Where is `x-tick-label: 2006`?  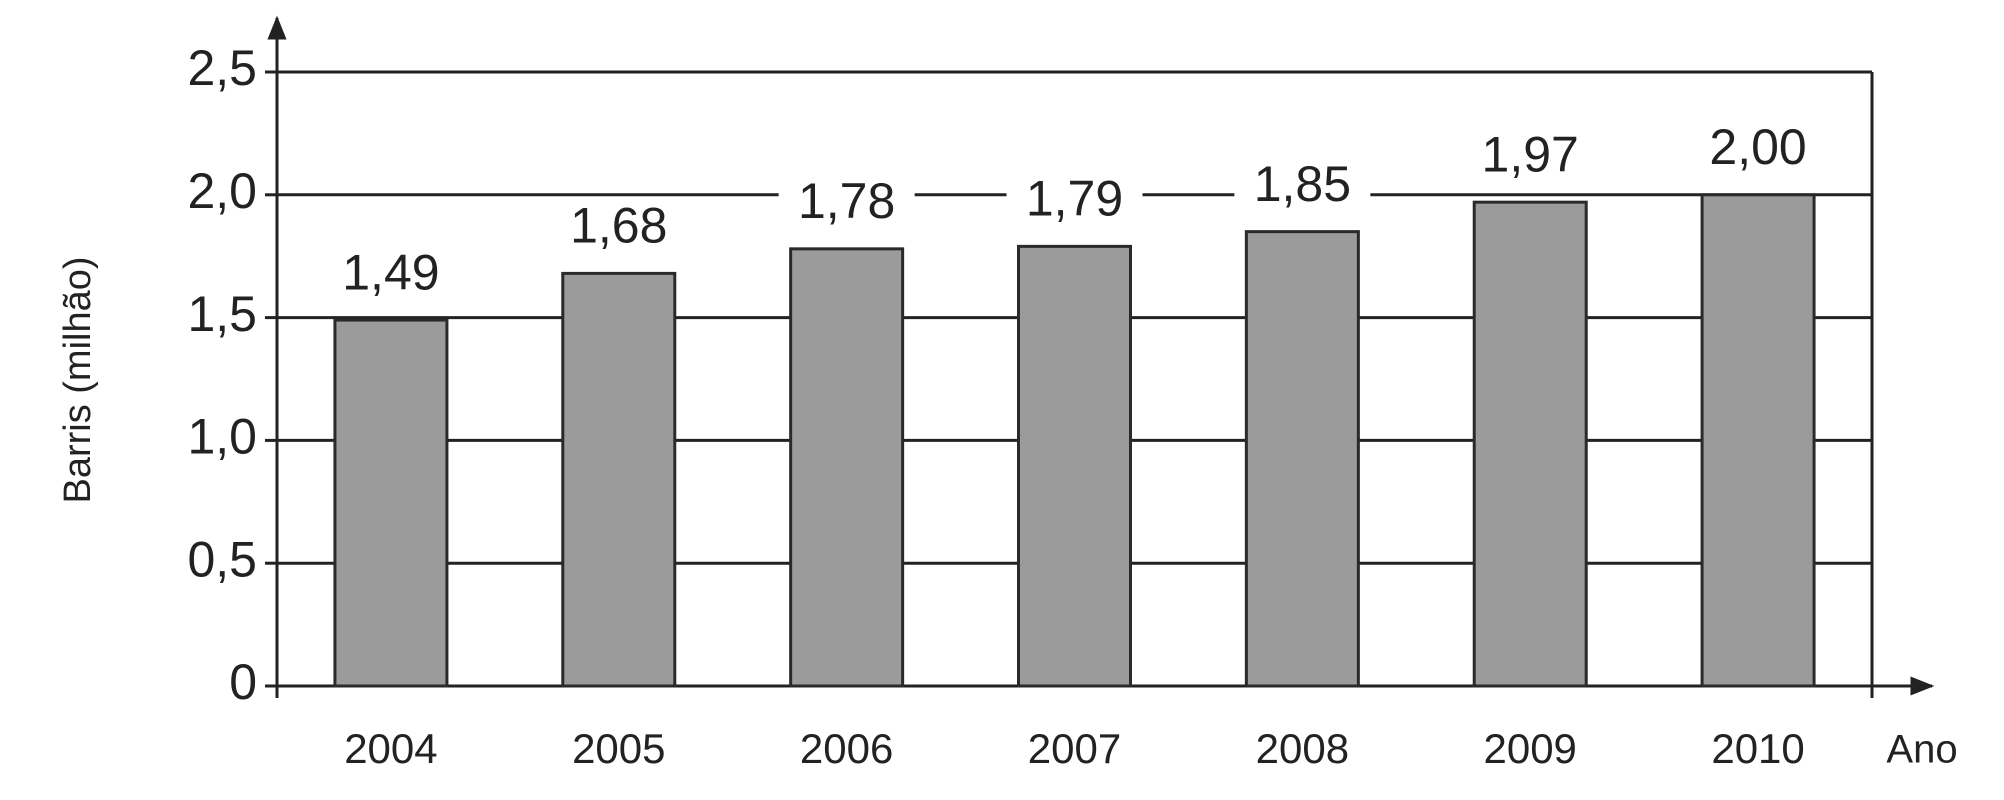
x-tick-label: 2006 is located at coordinates (846, 748).